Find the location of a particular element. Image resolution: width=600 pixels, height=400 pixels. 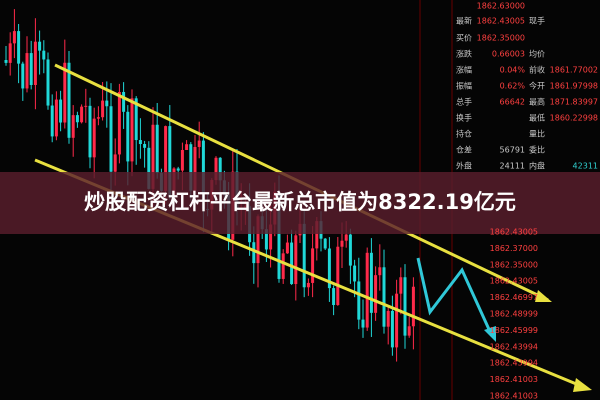

quote-label: 仓差 is located at coordinates (464, 150).